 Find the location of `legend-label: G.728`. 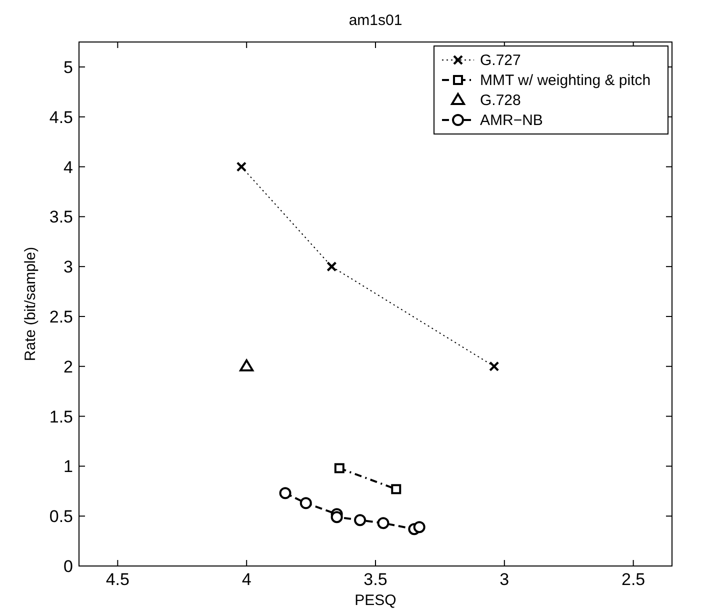

legend-label: G.728 is located at coordinates (500, 100).